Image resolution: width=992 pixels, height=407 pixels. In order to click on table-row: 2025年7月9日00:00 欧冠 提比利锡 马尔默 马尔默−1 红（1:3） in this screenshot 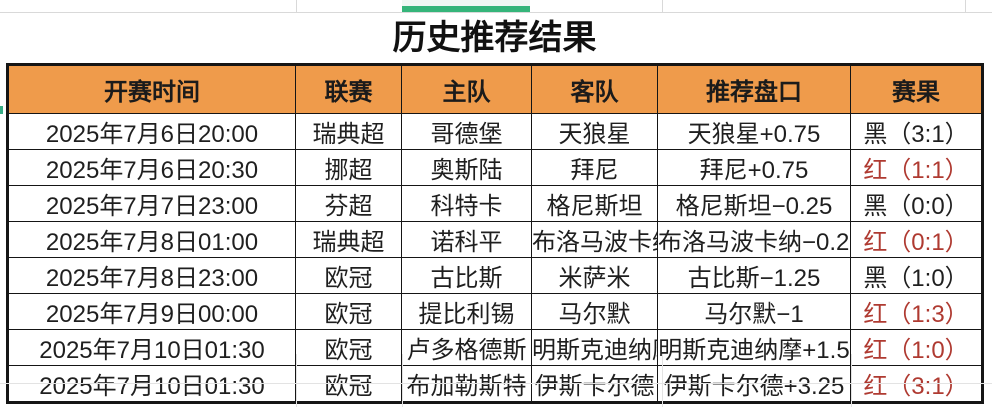, I will do `click(495, 311)`.